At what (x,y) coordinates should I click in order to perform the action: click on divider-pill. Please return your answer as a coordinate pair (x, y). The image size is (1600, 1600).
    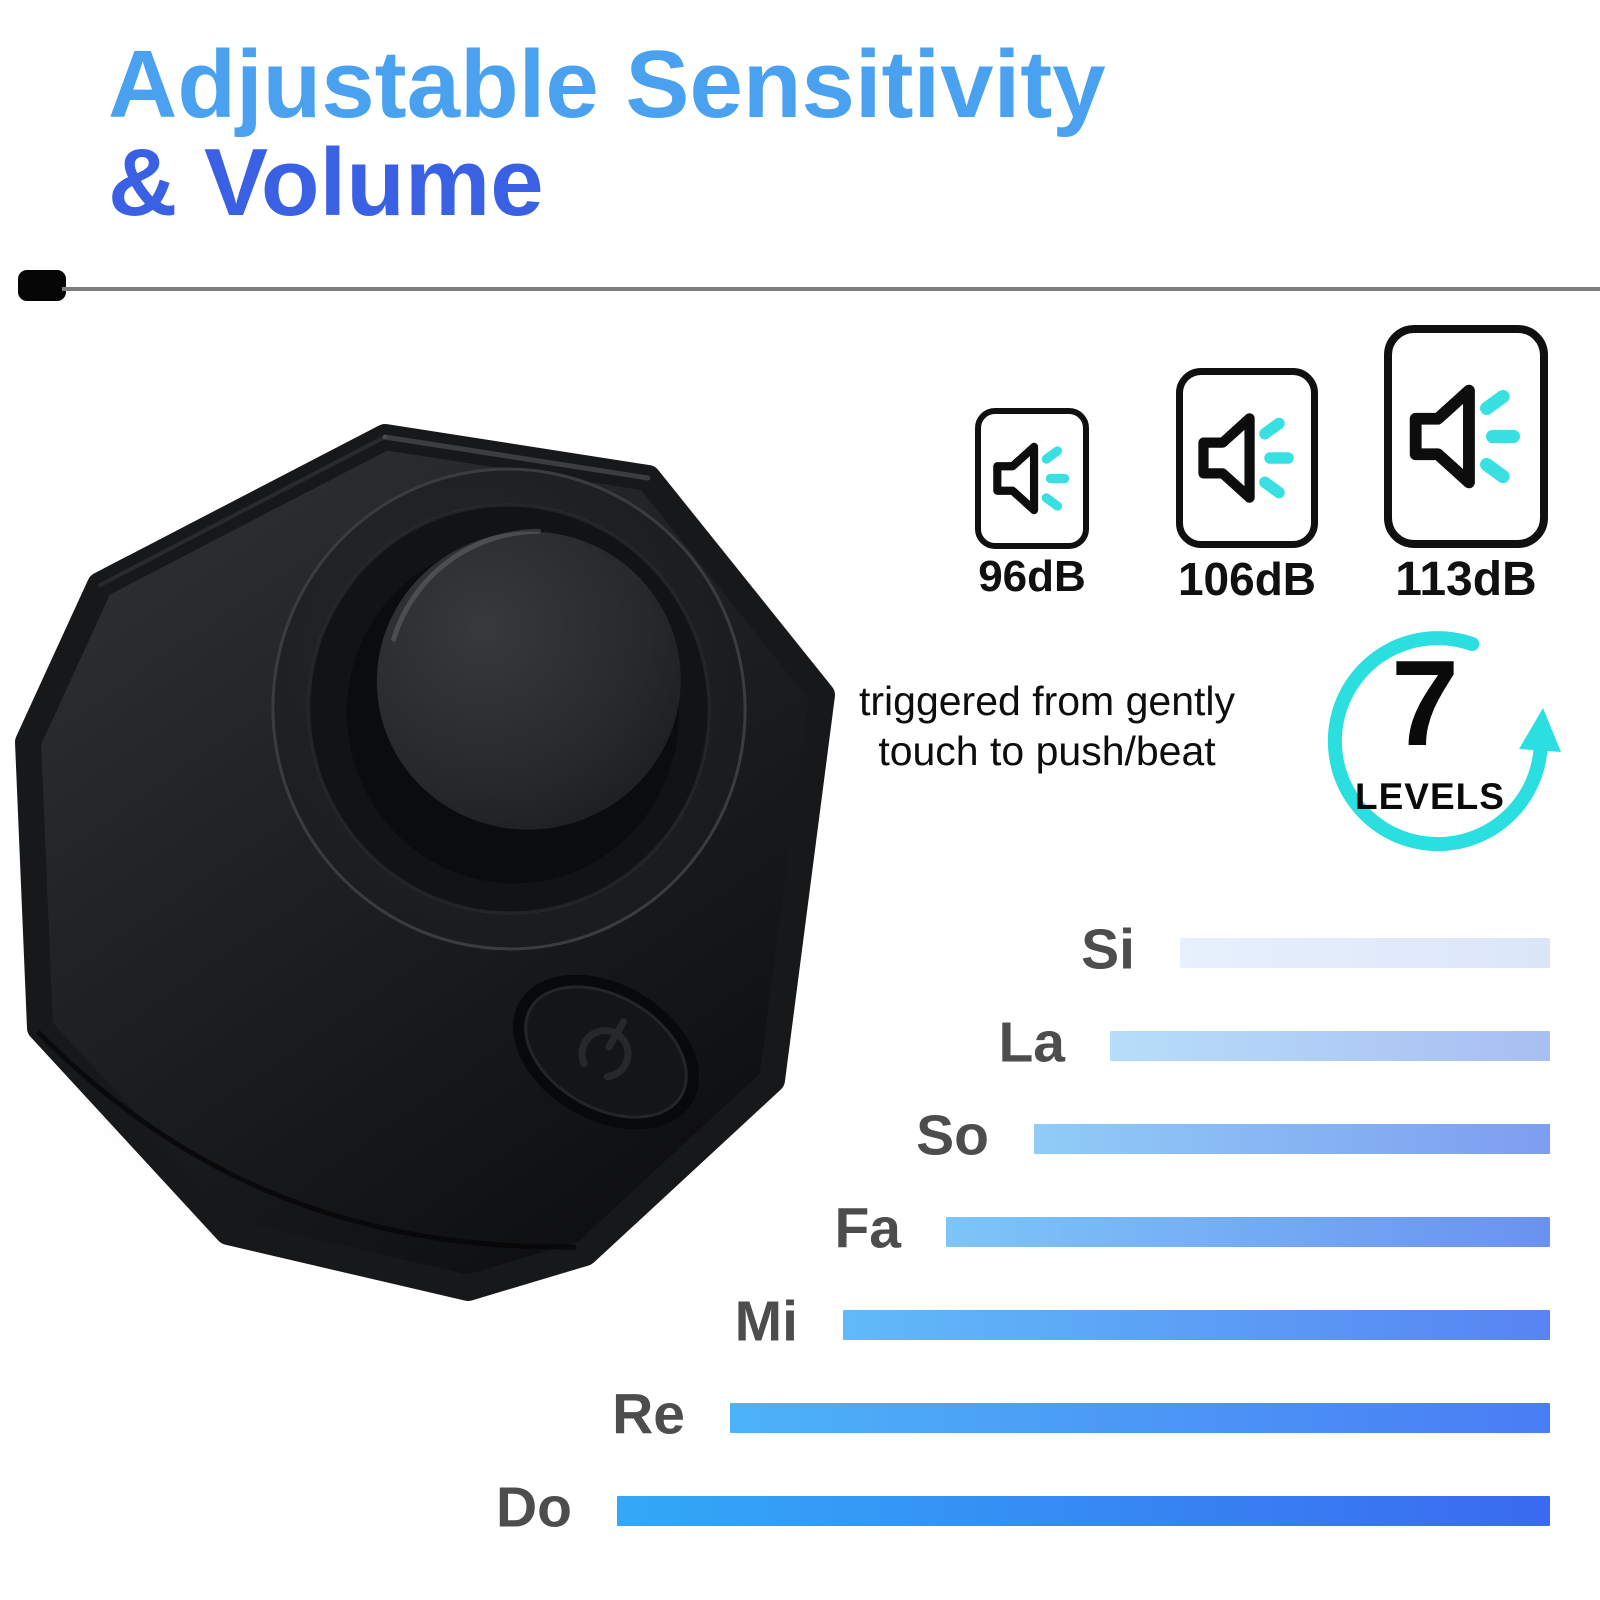
    Looking at the image, I should click on (42, 285).